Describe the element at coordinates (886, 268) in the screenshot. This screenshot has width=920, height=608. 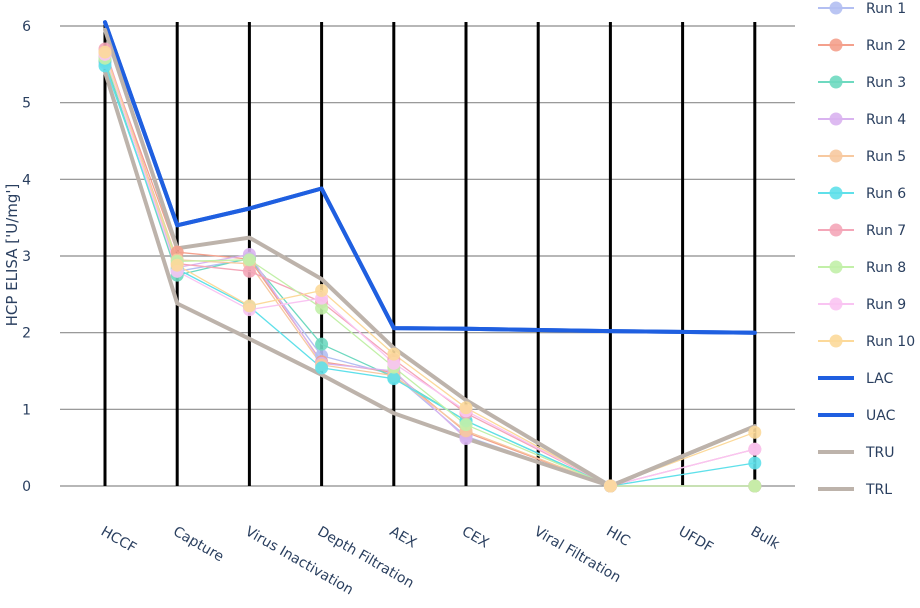
I see `legend-label: Run 8` at that location.